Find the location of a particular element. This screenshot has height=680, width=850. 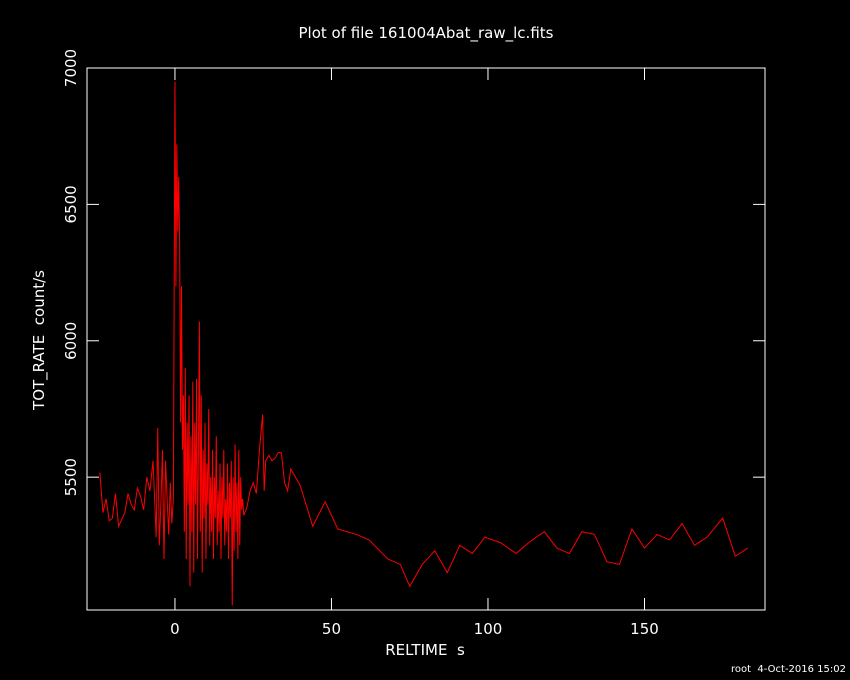

footer: root 4-Oct-2016 15:02 is located at coordinates (788, 669).